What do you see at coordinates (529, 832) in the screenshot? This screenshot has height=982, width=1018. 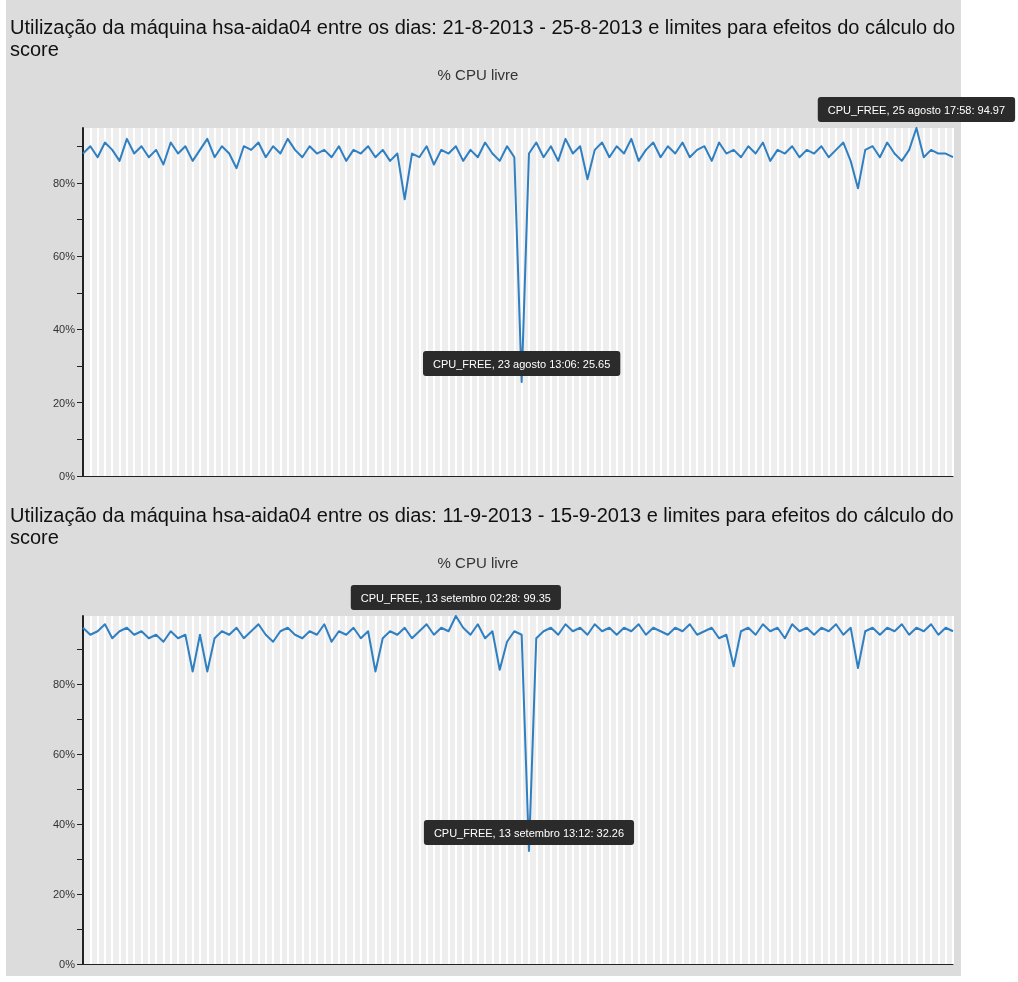 I see `annotation: CPU_FREE, 13 setembro 13:12: 32.26` at bounding box center [529, 832].